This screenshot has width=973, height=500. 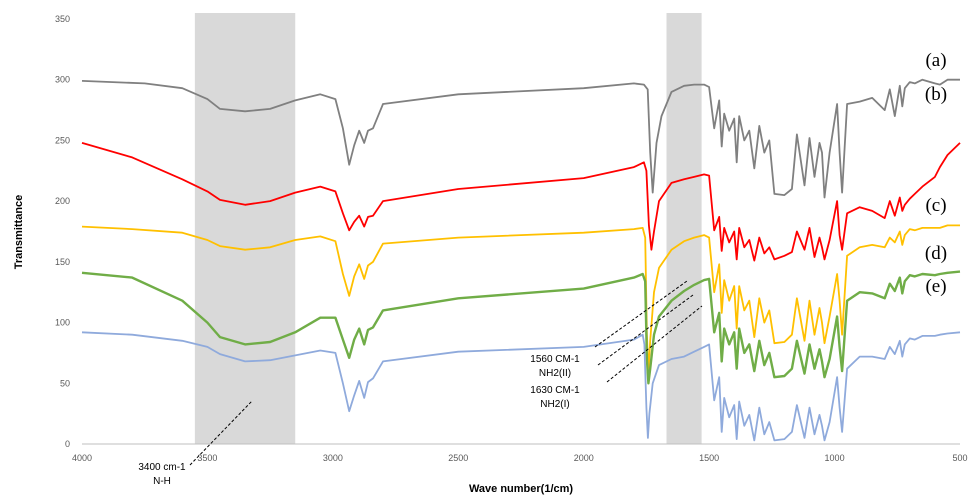 I want to click on y-axis-title: Transmittance, so click(x=19, y=232).